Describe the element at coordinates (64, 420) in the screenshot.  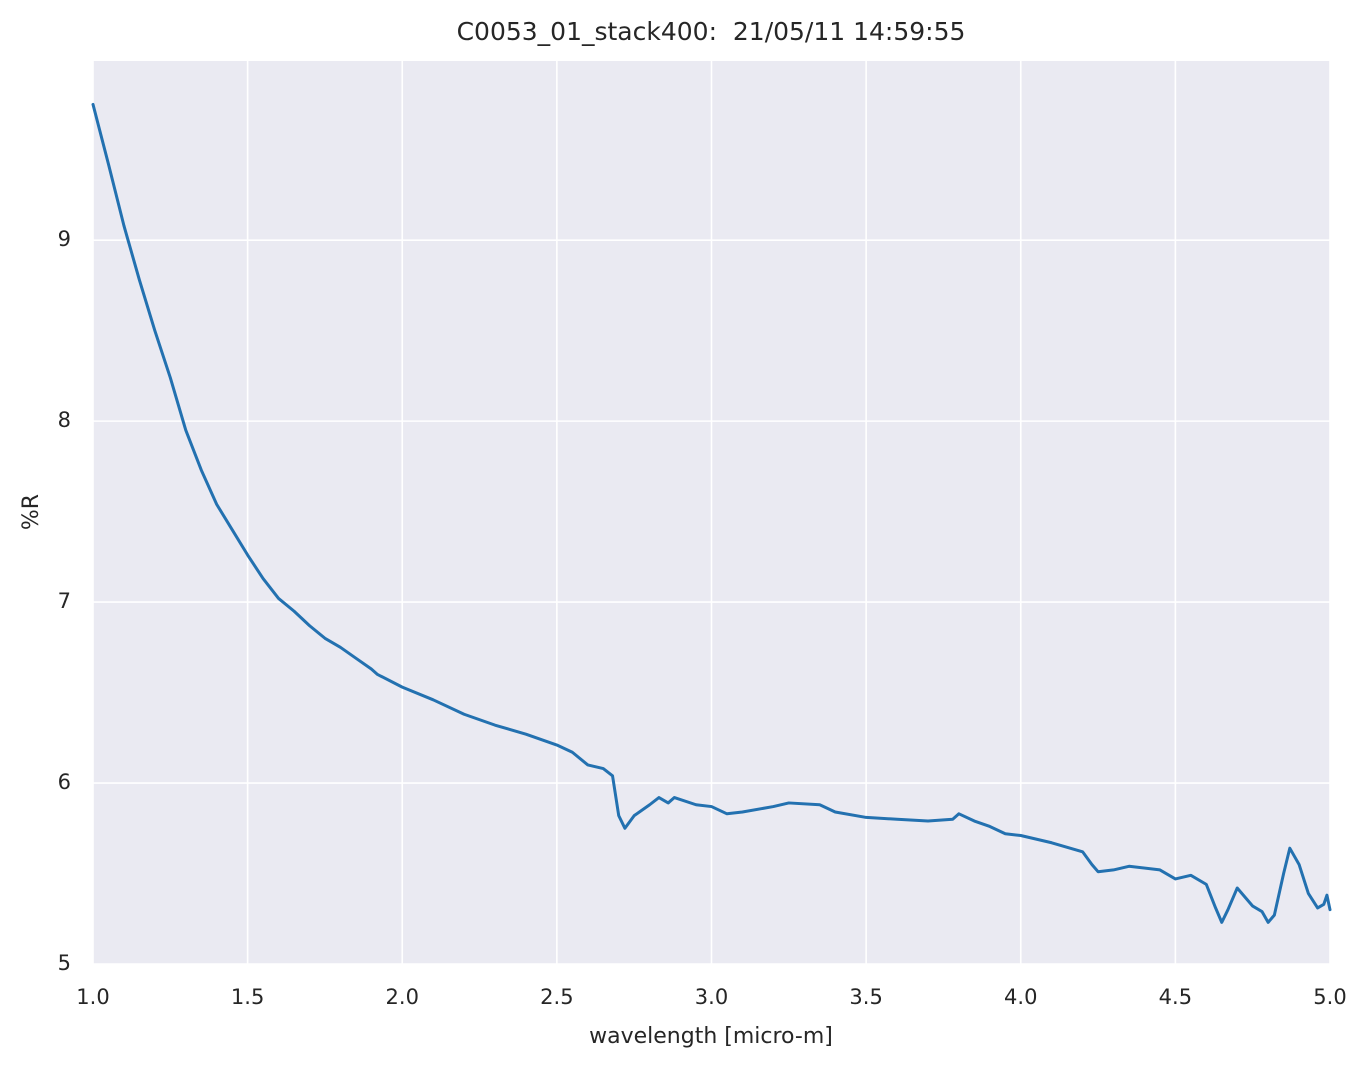
I see `y-tick-label: 8` at that location.